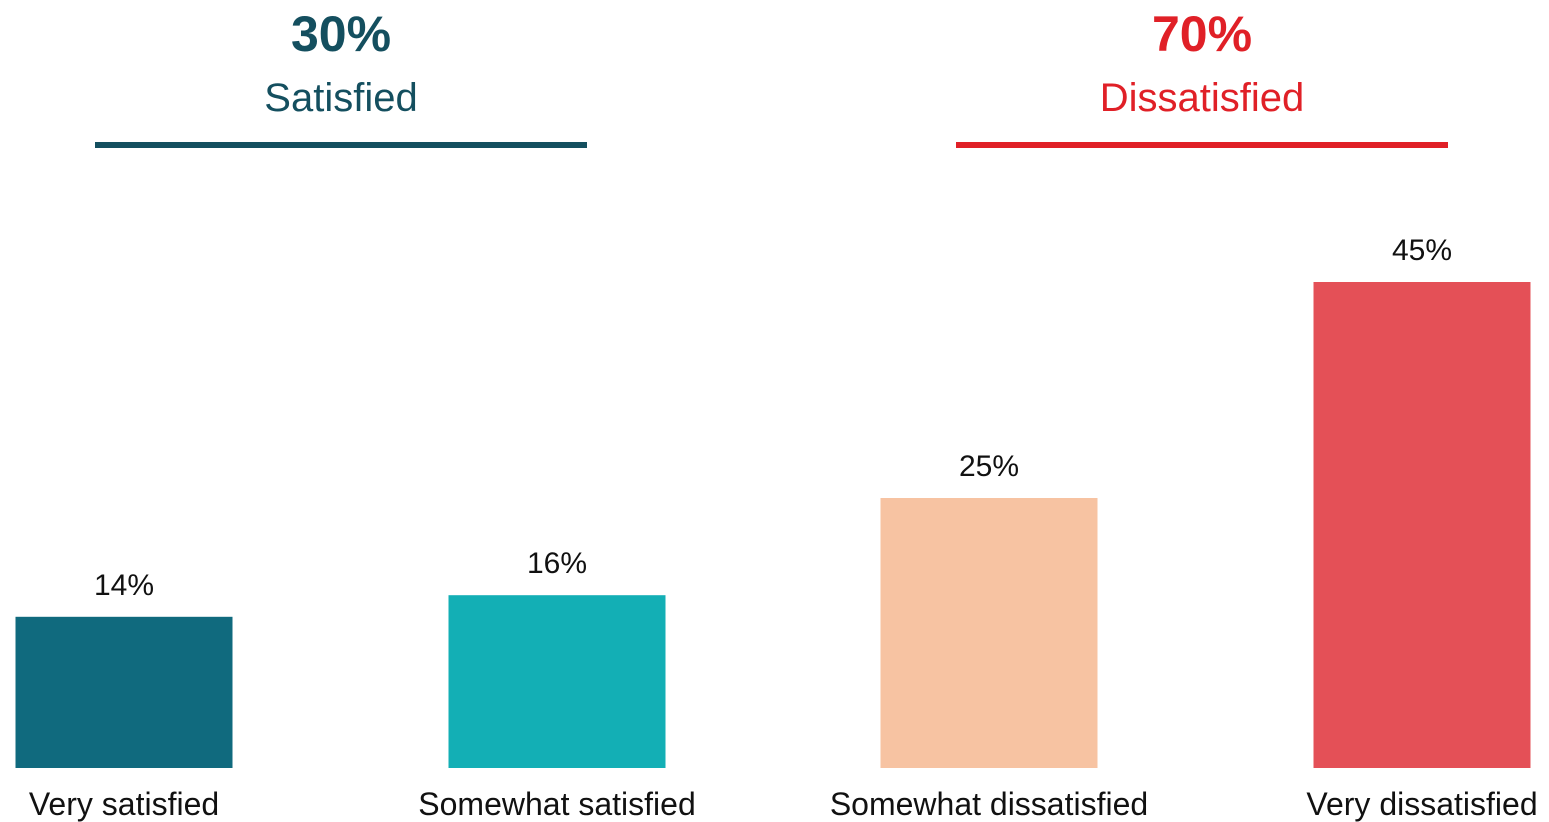  Describe the element at coordinates (124, 804) in the screenshot. I see `category-label: Very satisfied` at that location.